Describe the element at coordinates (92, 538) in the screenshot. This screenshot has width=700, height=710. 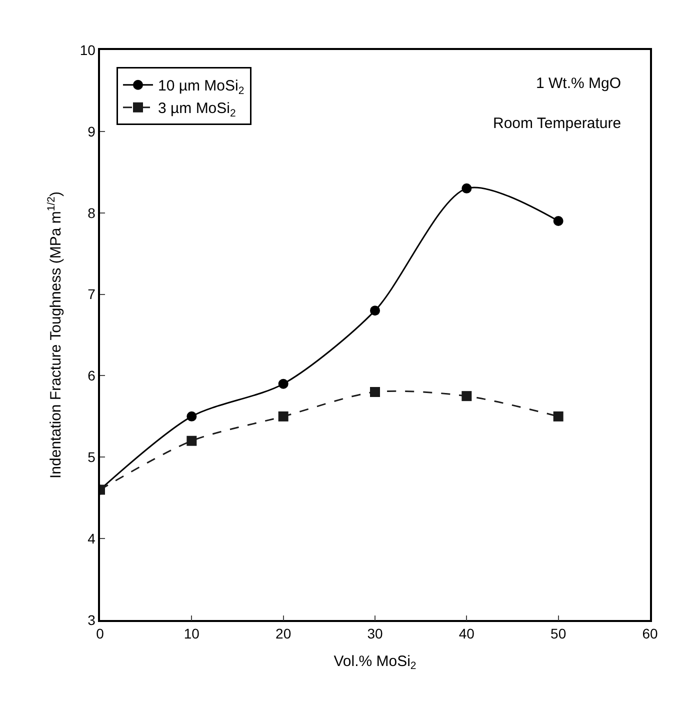
I see `y-tick-label: 4` at that location.